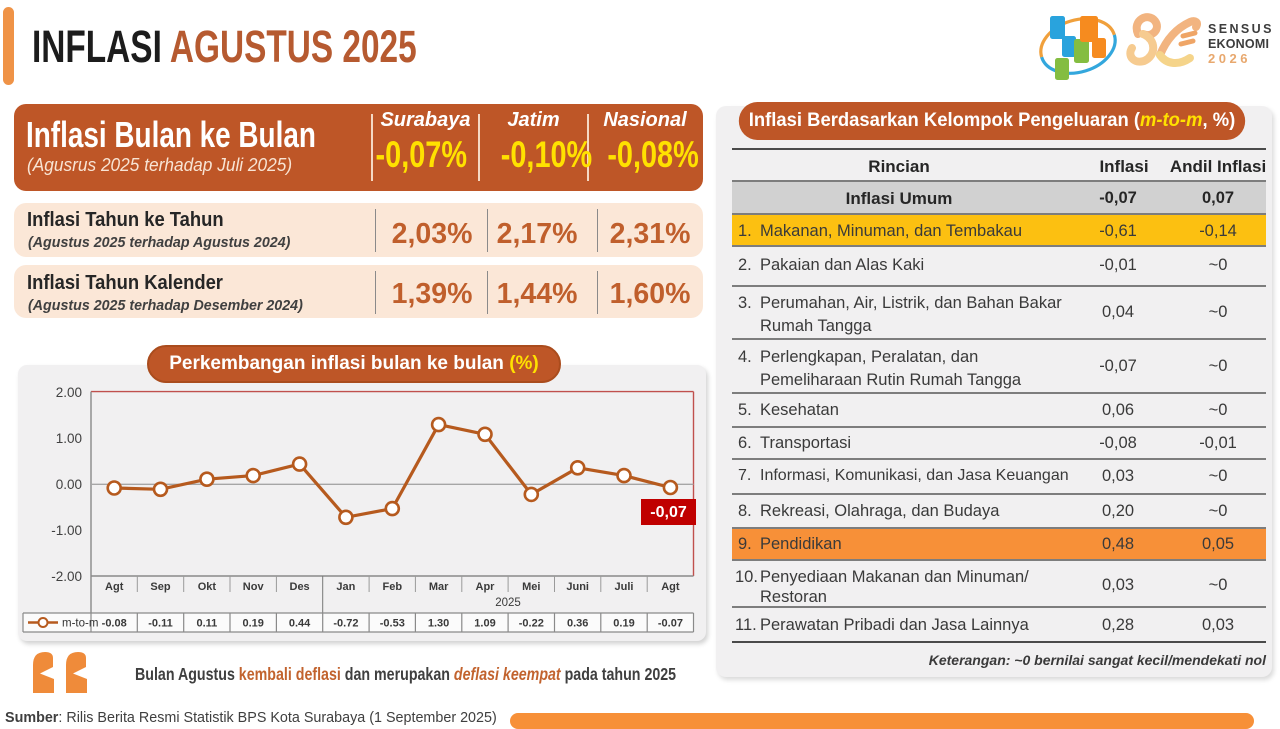 Image resolution: width=1280 pixels, height=729 pixels. What do you see at coordinates (577, 587) in the screenshot?
I see `svg-text: Juni` at bounding box center [577, 587].